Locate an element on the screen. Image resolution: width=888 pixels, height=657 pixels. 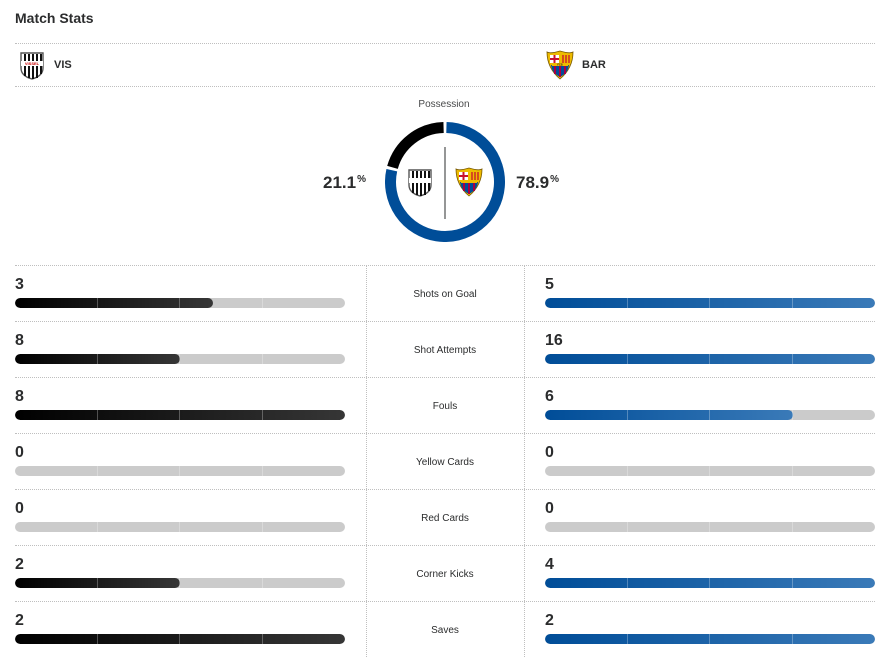
stat-row: 3 Shots on Goal 5 is located at coordinates (445, 293).